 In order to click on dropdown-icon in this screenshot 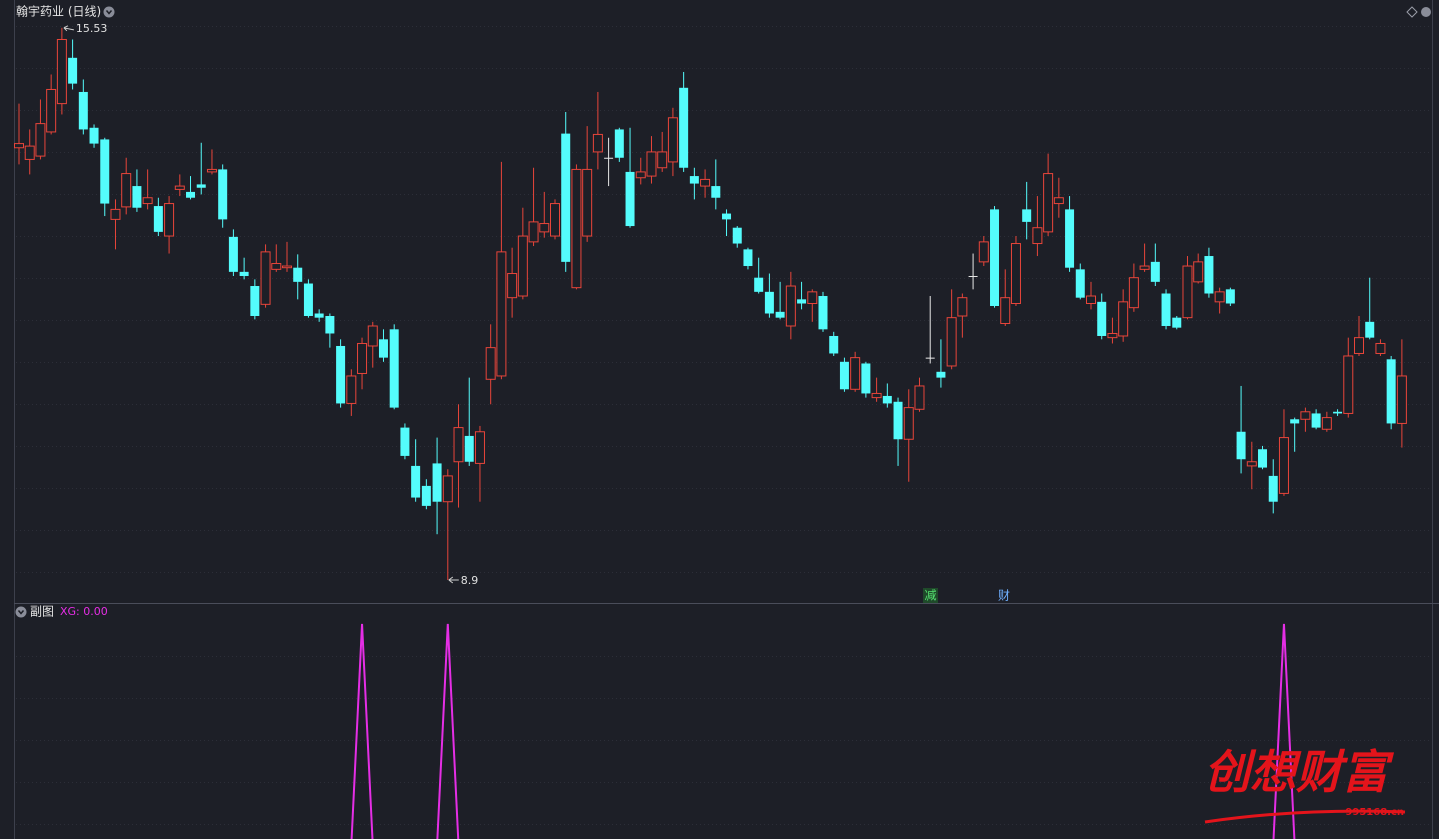, I will do `click(109, 12)`.